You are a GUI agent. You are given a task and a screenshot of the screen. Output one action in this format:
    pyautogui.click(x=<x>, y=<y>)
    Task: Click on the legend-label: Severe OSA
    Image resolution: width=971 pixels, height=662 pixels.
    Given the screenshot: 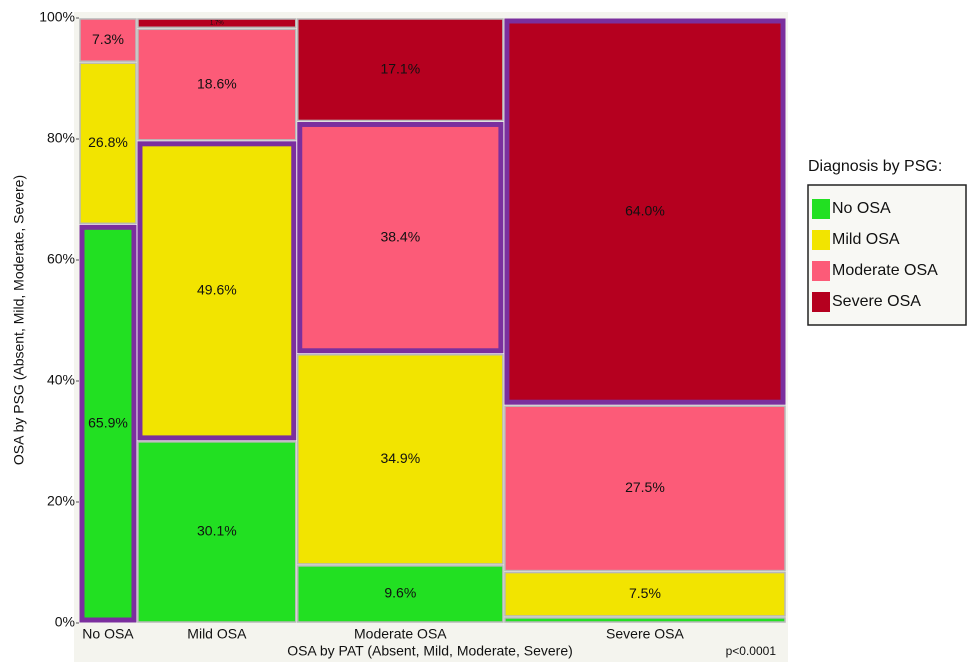 What is the action you would take?
    pyautogui.click(x=876, y=301)
    